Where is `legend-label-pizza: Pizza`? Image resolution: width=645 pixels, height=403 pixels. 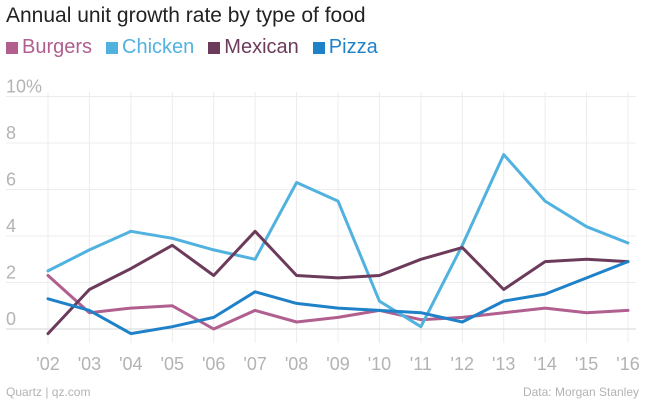 legend-label-pizza: Pizza is located at coordinates (353, 47).